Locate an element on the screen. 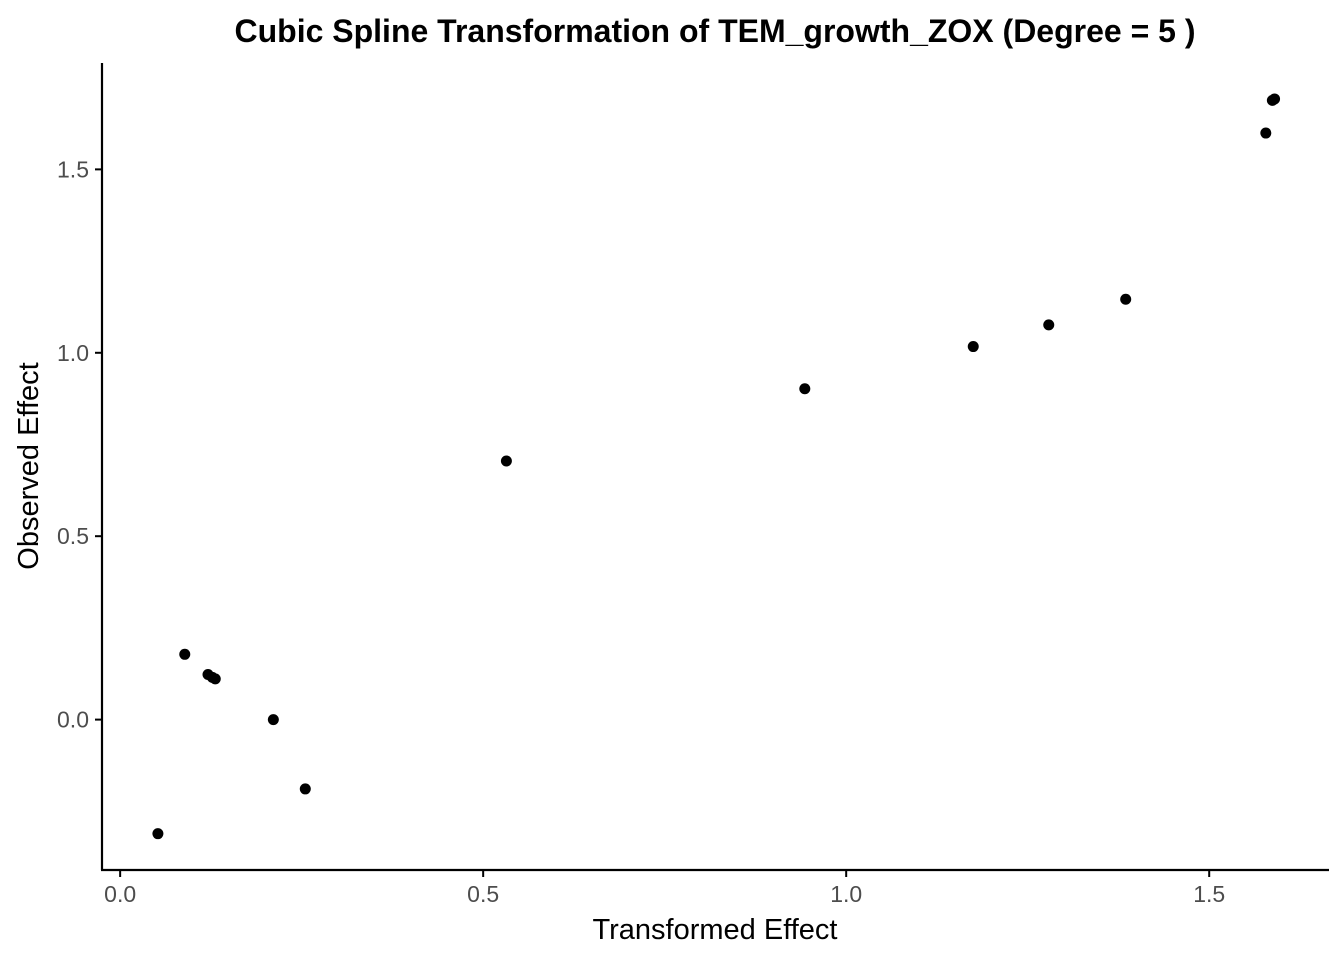 This screenshot has height=960, width=1344. x-tick-label: 1.5 is located at coordinates (1209, 894).